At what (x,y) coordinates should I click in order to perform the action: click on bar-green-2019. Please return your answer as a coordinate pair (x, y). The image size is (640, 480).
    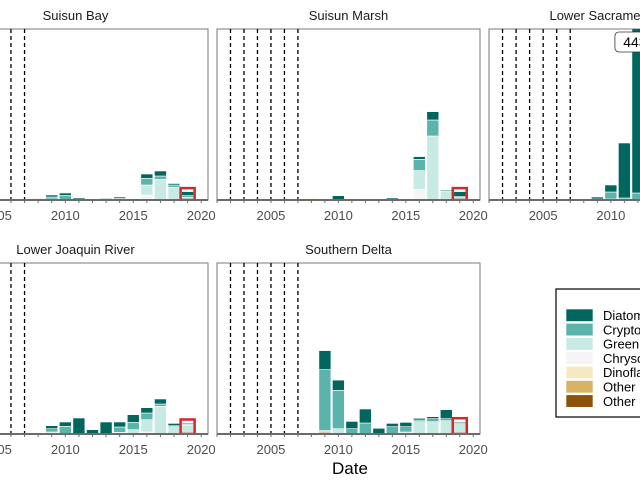
    Looking at the image, I should click on (460, 428).